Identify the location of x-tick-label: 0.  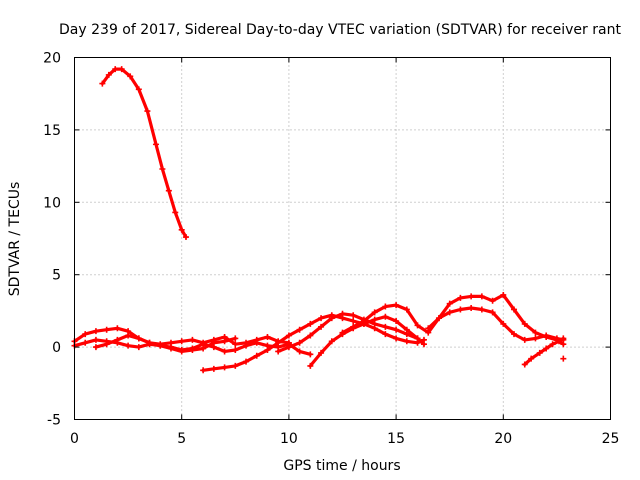
(74, 439).